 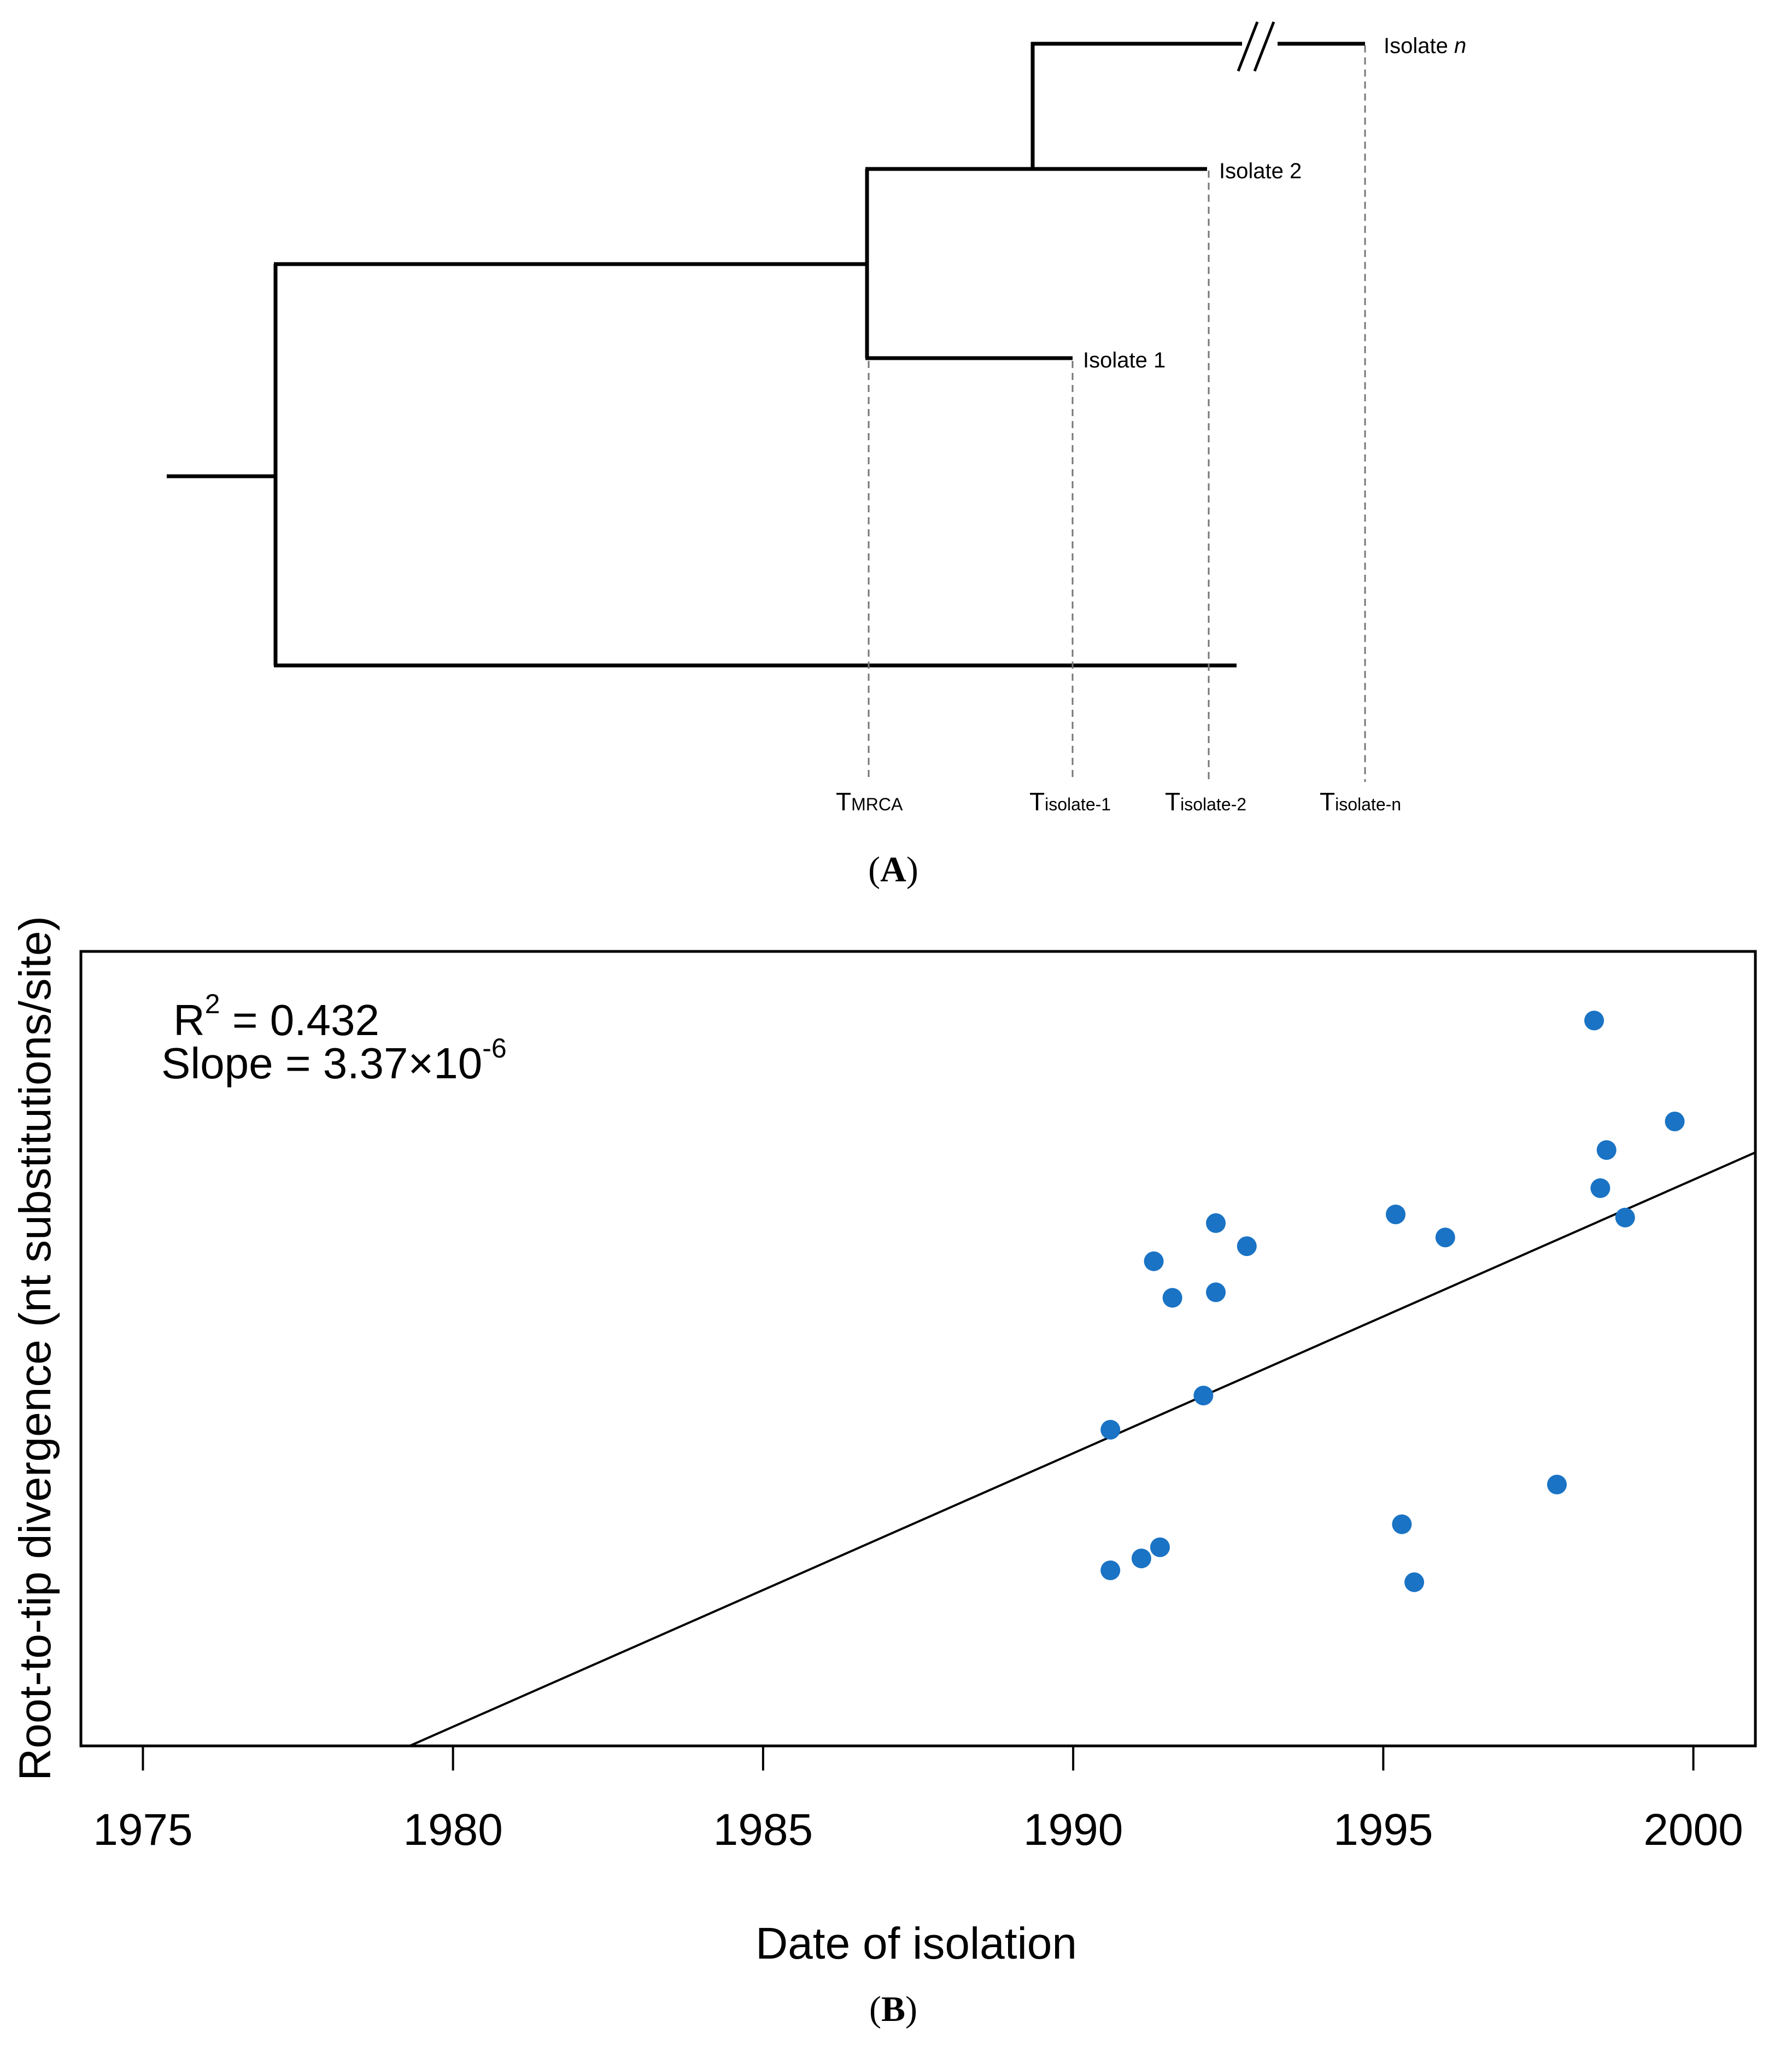 I want to click on tip-label-isolate-n: Isolate n, so click(x=1425, y=46).